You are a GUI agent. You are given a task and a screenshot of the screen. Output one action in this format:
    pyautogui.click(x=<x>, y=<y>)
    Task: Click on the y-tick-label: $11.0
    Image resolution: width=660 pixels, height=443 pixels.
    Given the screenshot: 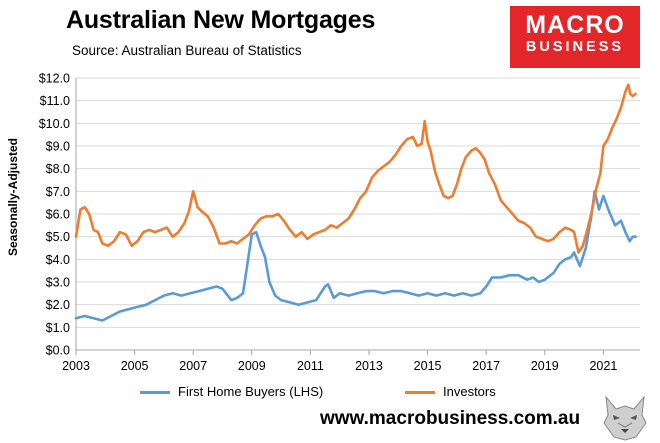 What is the action you would take?
    pyautogui.click(x=55, y=101)
    